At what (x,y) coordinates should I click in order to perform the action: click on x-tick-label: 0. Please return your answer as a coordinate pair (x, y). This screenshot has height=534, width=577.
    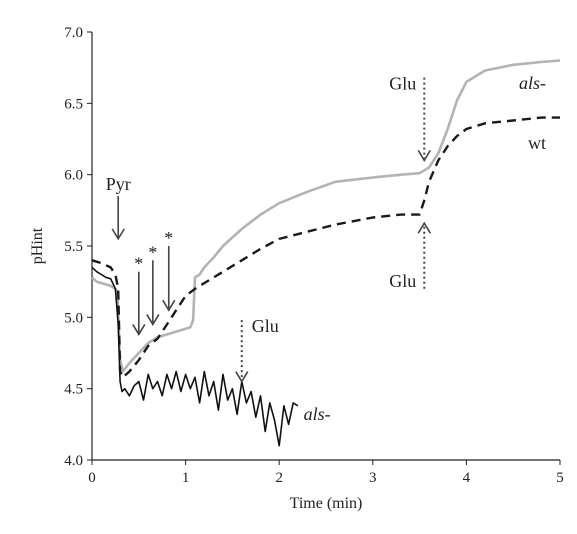
    Looking at the image, I should click on (92, 478).